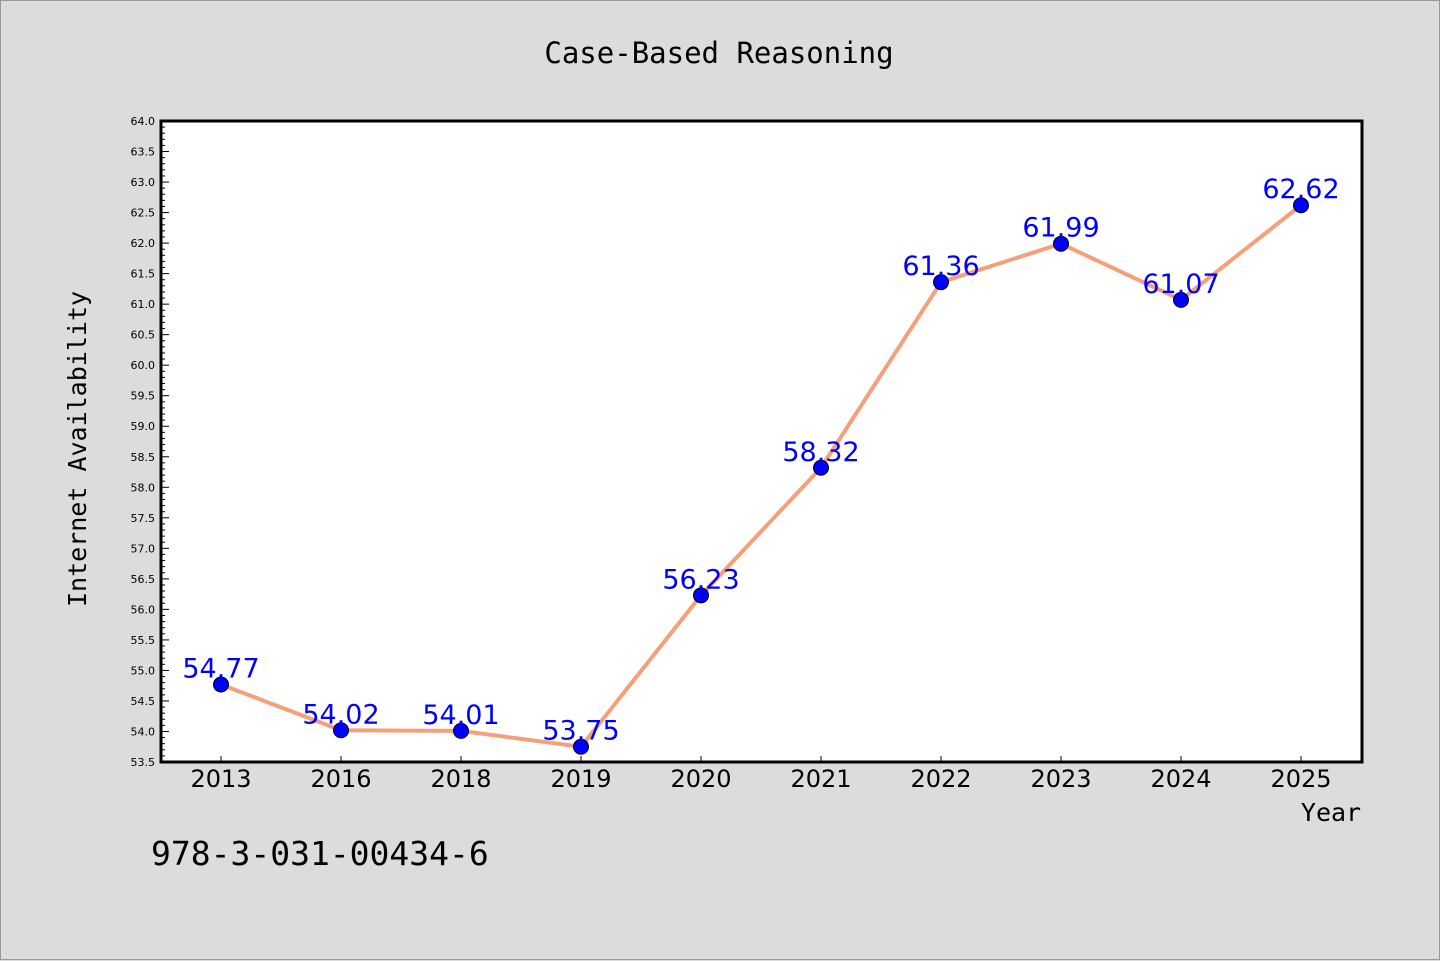 This screenshot has height=961, width=1440. What do you see at coordinates (761, 774) in the screenshot?
I see `x-axis-ticks: 2013 2016 2018 2019 2020 2021 2022 2023 2024 2025` at bounding box center [761, 774].